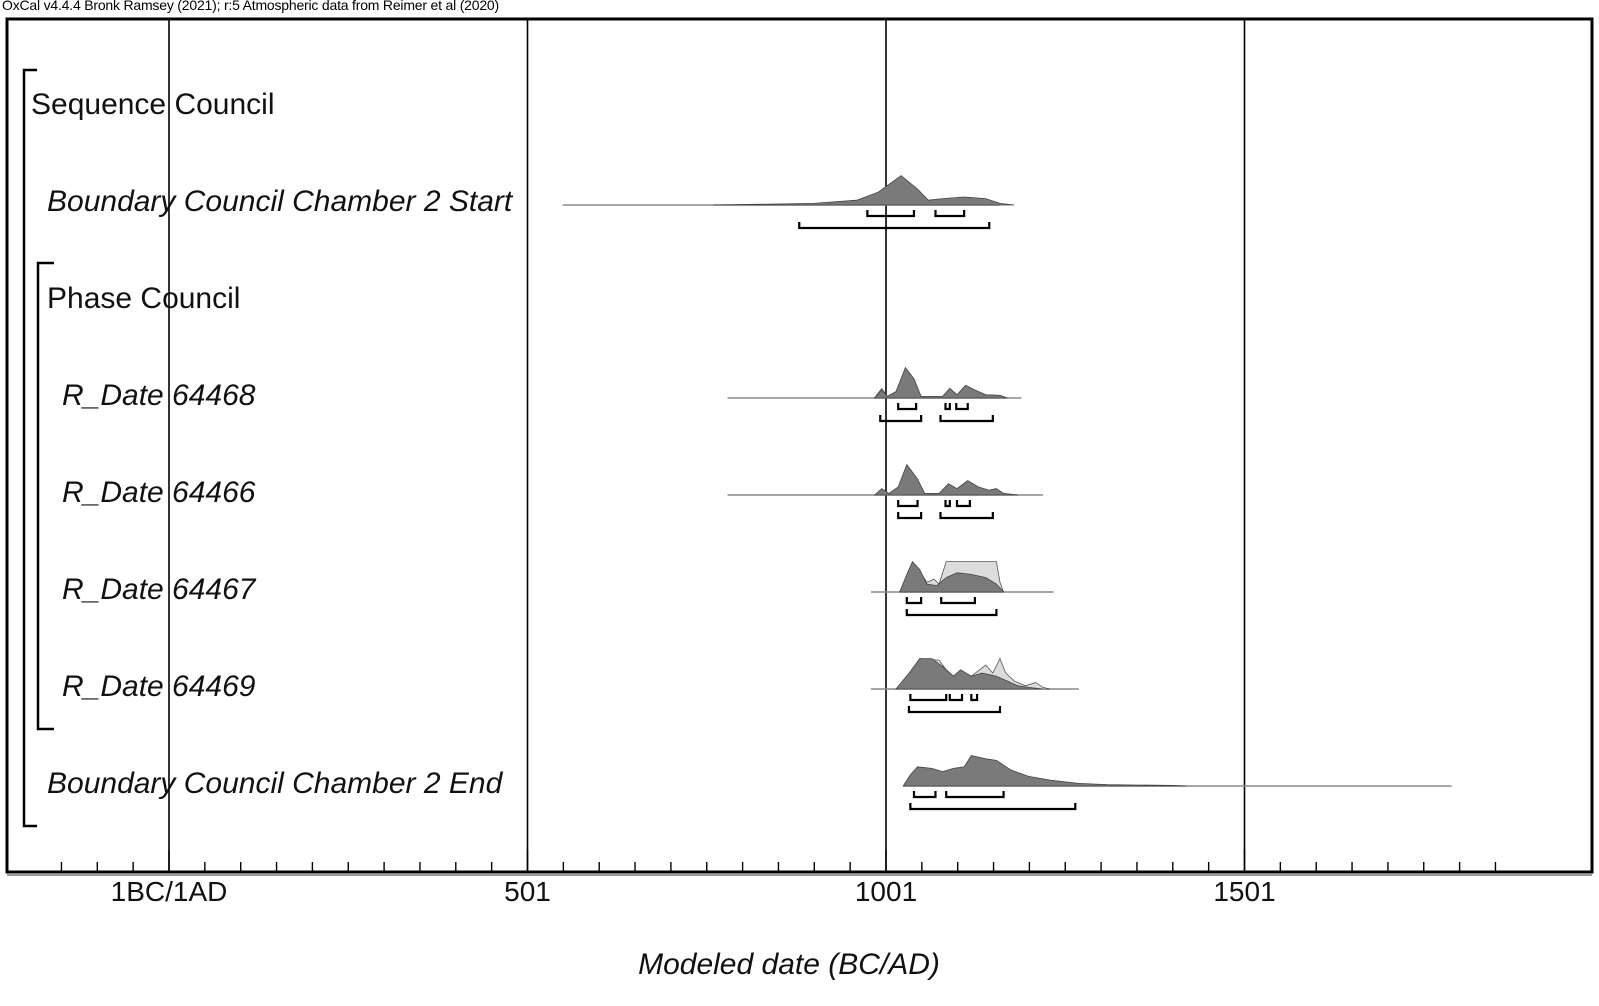 This screenshot has height=1006, width=1599. Describe the element at coordinates (159, 589) in the screenshot. I see `row-label-r-date-64467: R_Date 64467` at that location.